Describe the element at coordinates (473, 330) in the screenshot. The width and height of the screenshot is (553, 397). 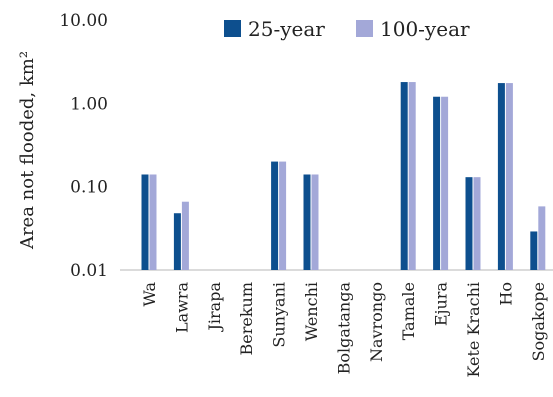
I see `x-category-label: Kete Krachi` at that location.